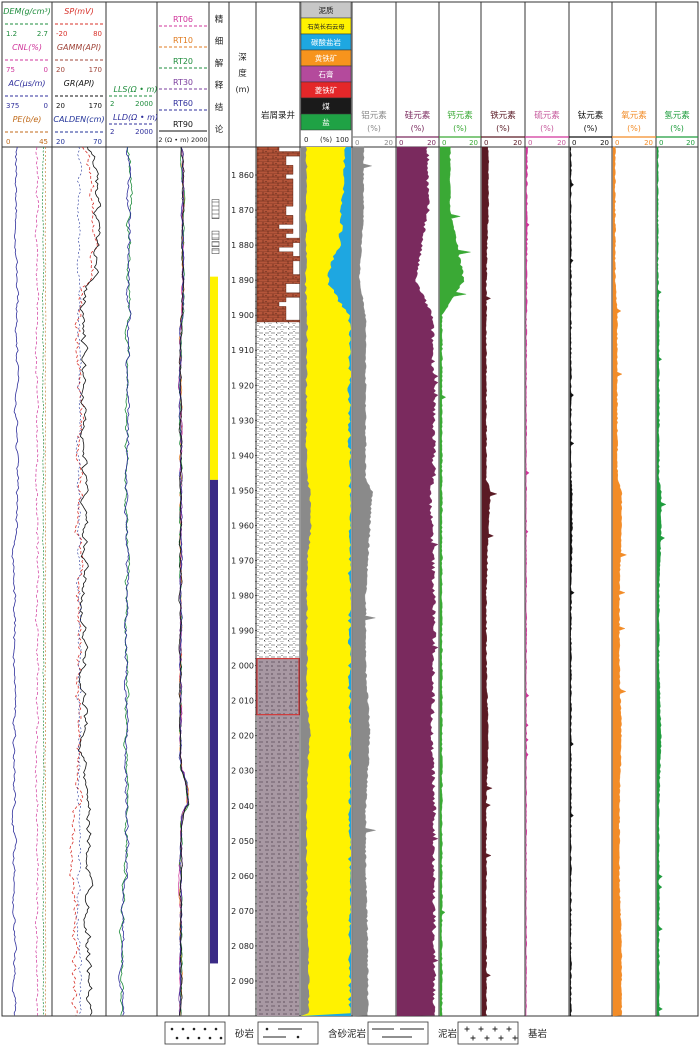 The image size is (700, 1050). I want to click on curve-label: RT06, so click(183, 19).